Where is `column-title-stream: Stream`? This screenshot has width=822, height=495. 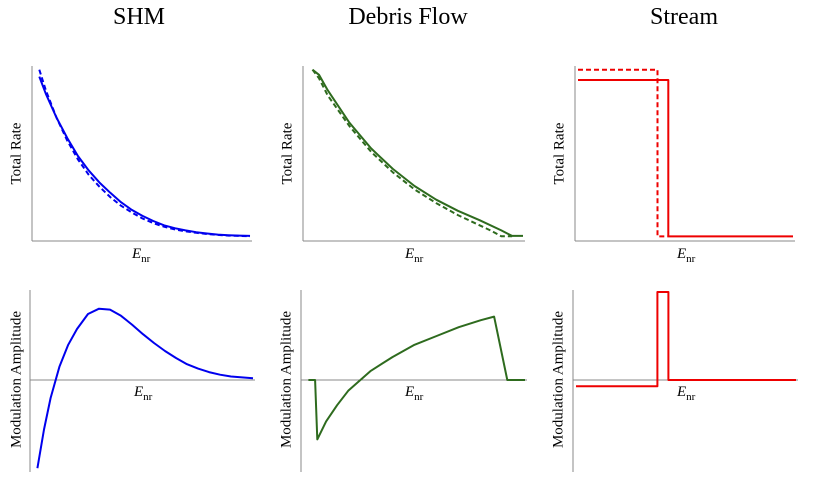
column-title-stream: Stream is located at coordinates (684, 17).